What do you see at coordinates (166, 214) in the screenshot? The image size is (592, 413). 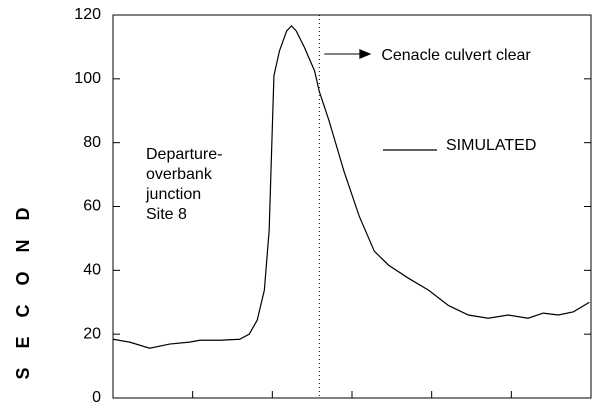 I see `site-label: Site 8` at bounding box center [166, 214].